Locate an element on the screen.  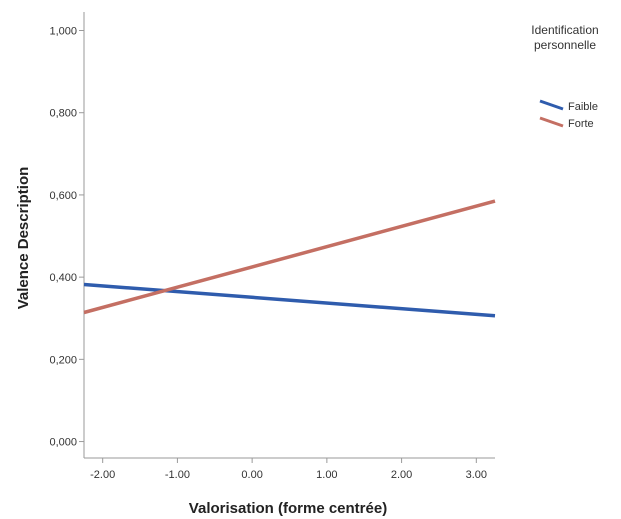
legend-entries: Faible Forte is located at coordinates (568, 114).